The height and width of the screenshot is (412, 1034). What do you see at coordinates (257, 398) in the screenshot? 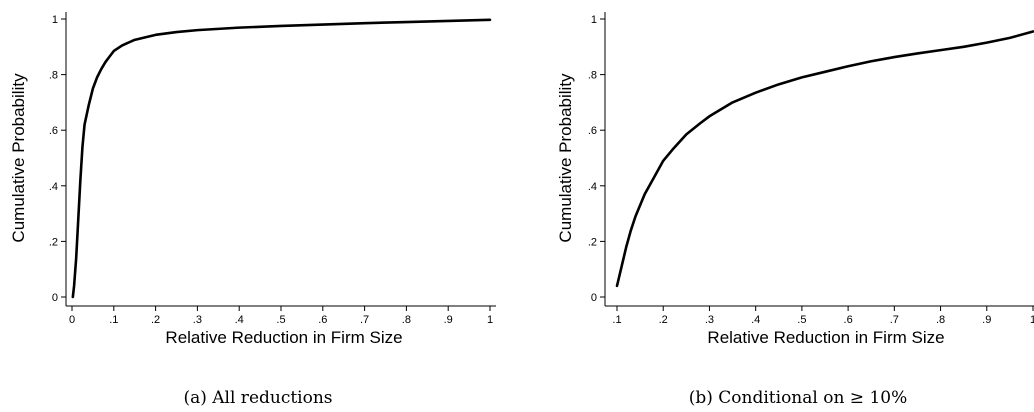
I see `panel-caption: (a) All reductions` at bounding box center [257, 398].